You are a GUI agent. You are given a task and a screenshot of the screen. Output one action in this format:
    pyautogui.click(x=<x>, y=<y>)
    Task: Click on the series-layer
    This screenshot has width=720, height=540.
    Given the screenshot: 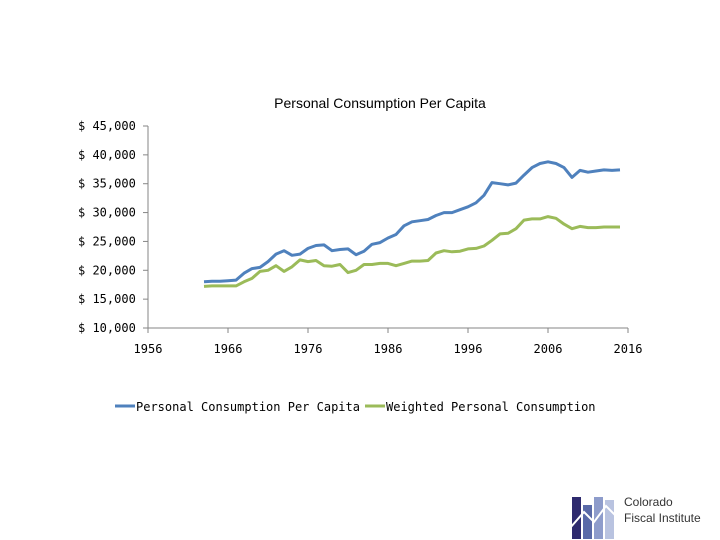 What is the action you would take?
    pyautogui.click(x=412, y=224)
    